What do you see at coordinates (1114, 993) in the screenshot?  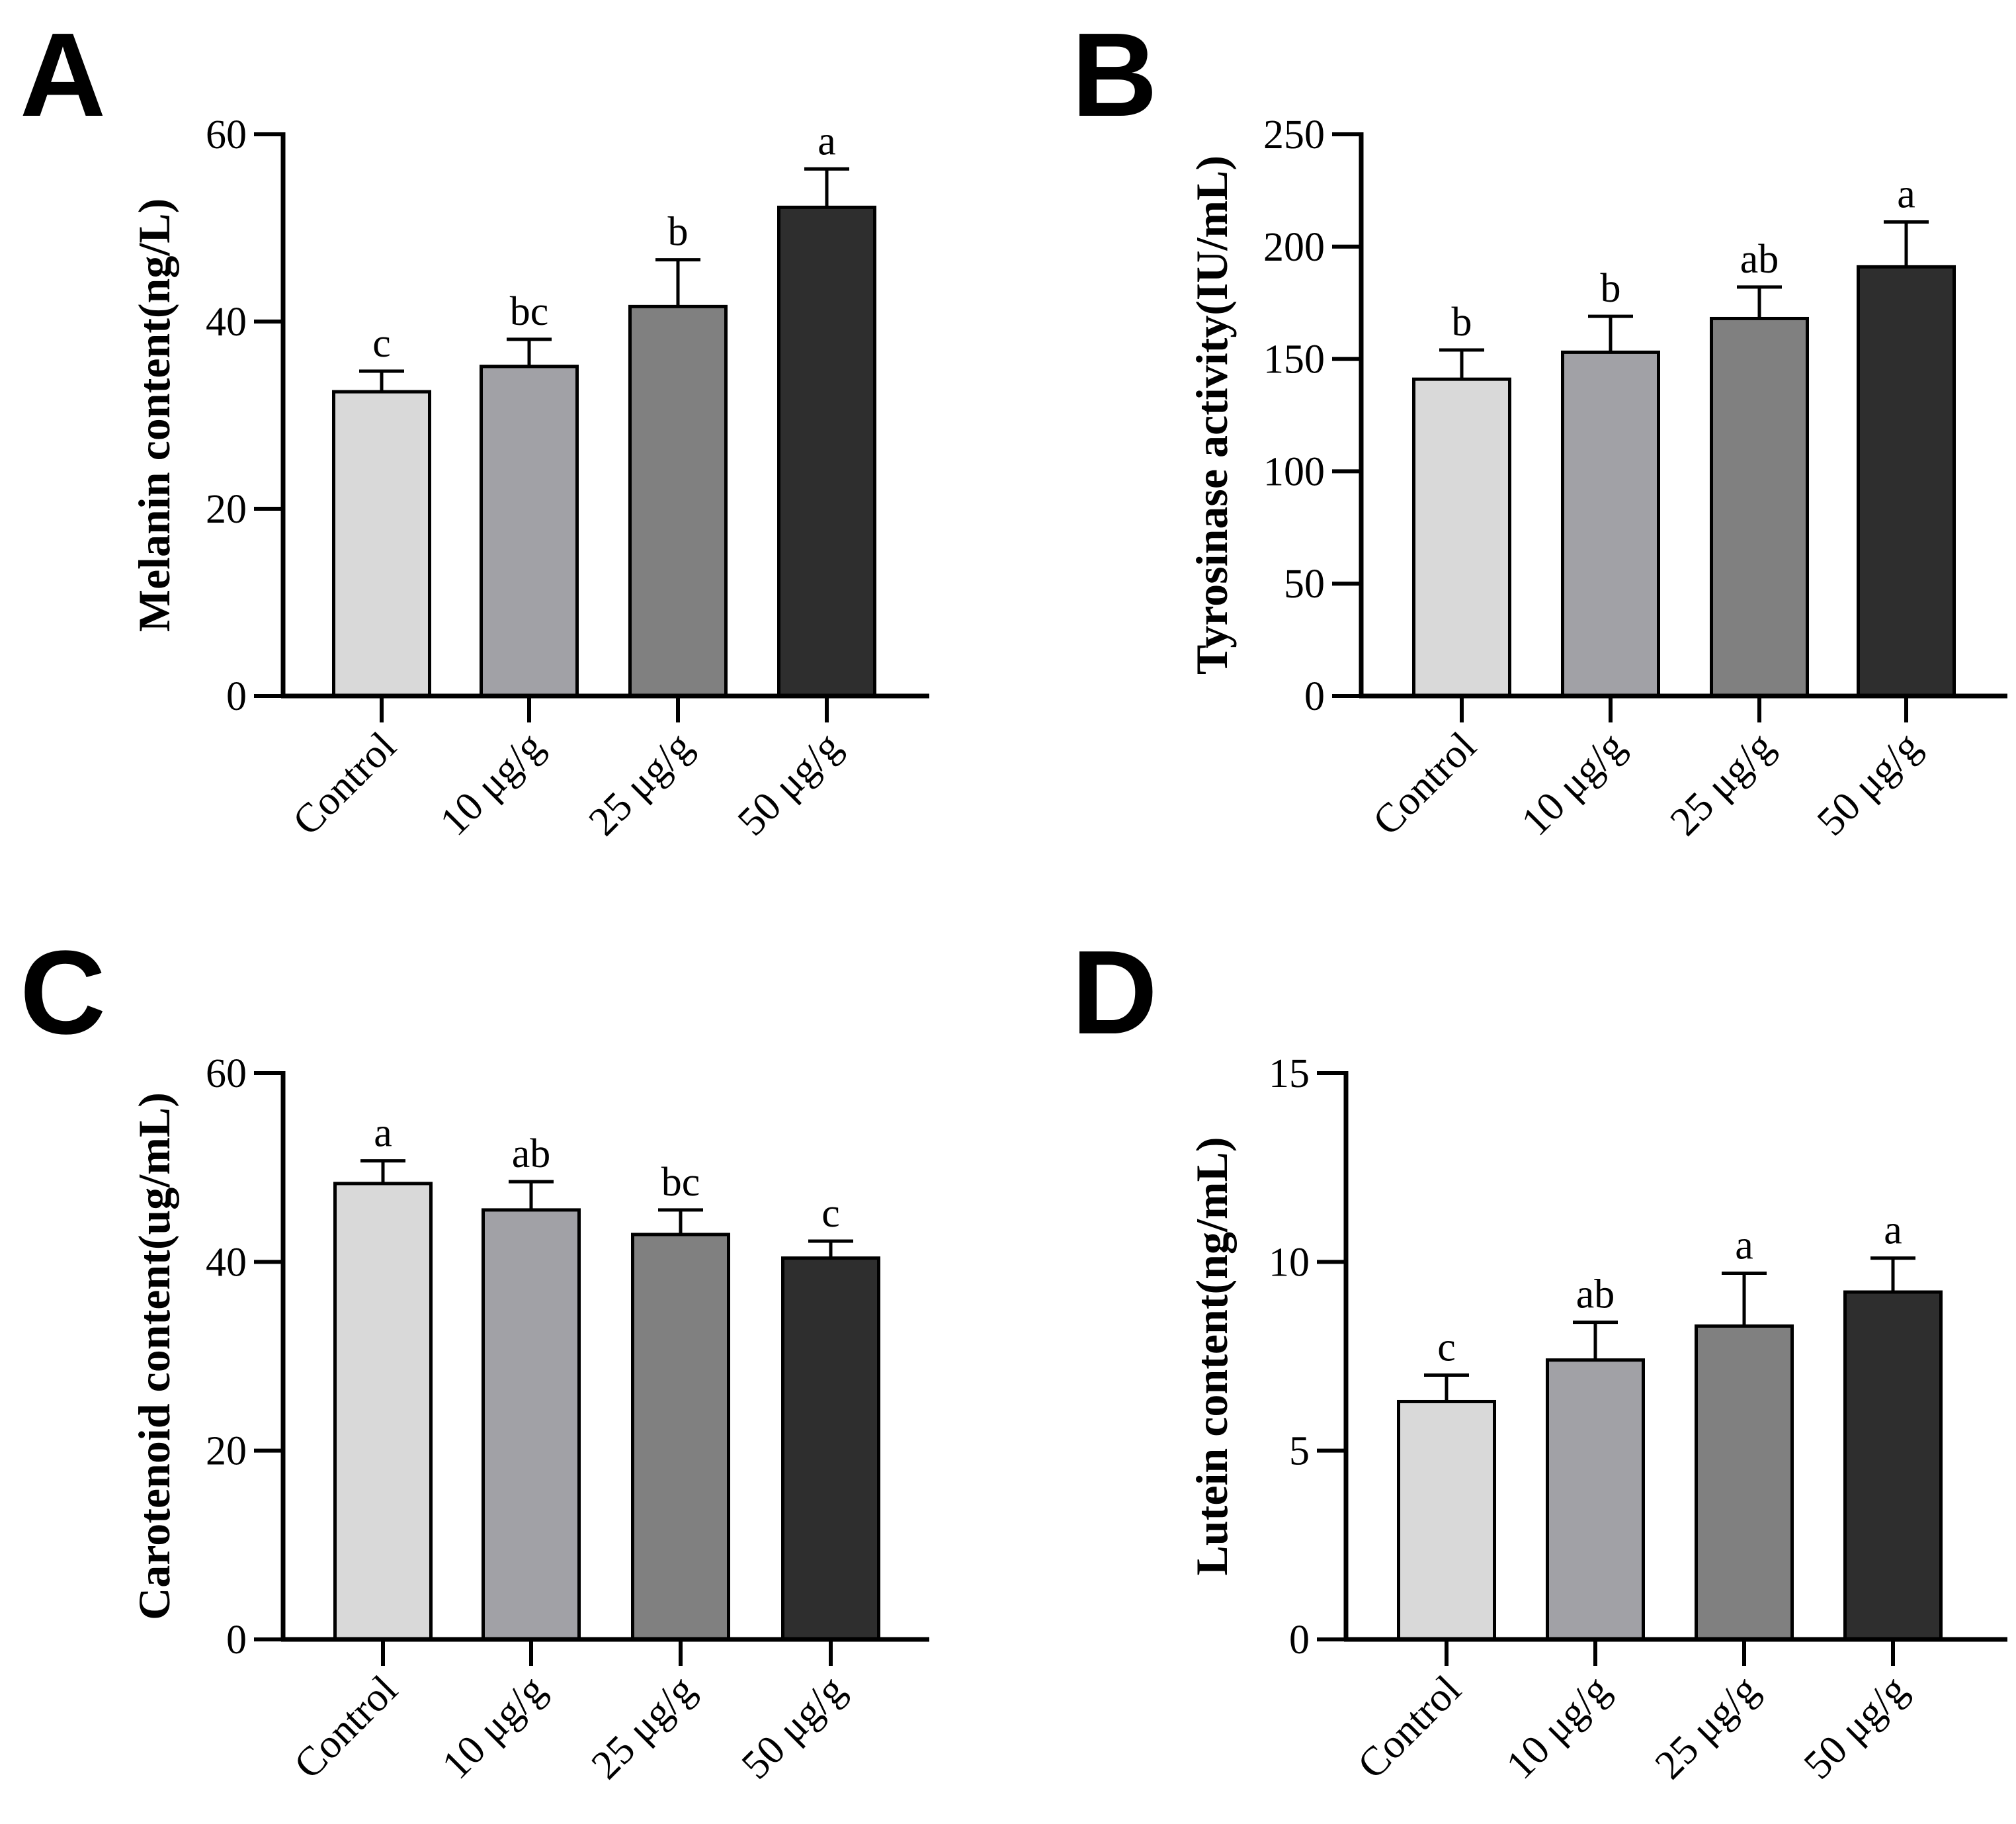 I see `panel-letter: D` at bounding box center [1114, 993].